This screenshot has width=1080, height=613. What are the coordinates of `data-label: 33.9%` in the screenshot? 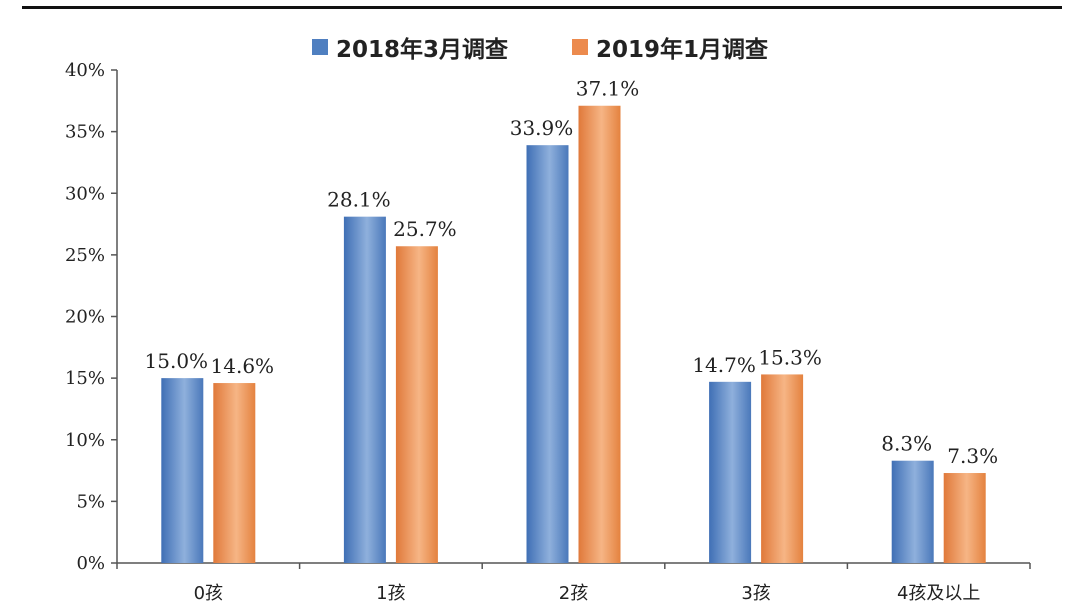 It's located at (542, 128).